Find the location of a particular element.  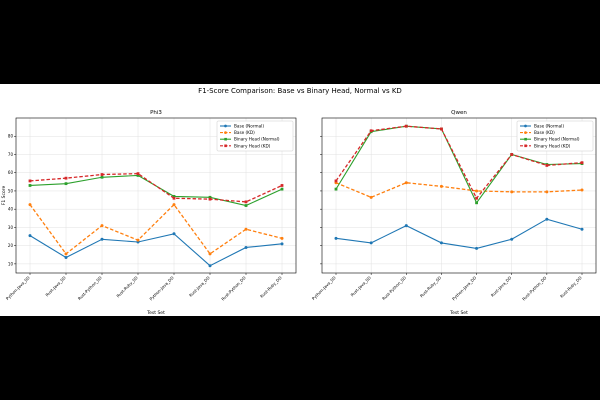

y-tick-label: 60 is located at coordinates (11, 172).